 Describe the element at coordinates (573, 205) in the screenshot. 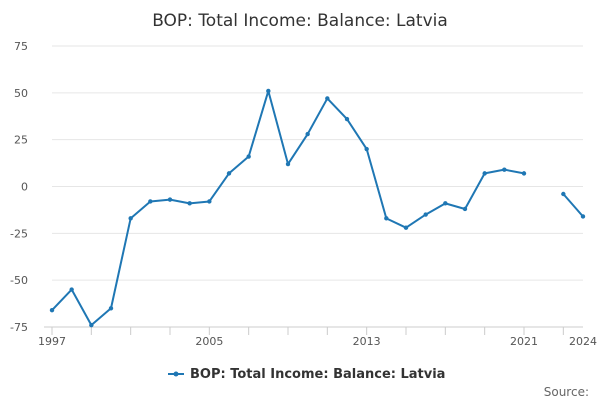

I see `series-line` at that location.